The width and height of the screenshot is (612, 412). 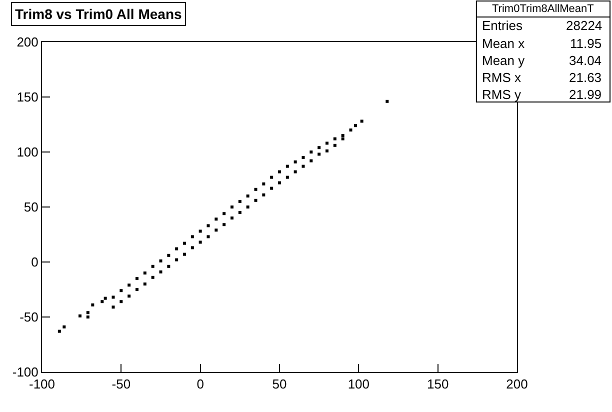 I want to click on text: Entries, so click(x=502, y=25).